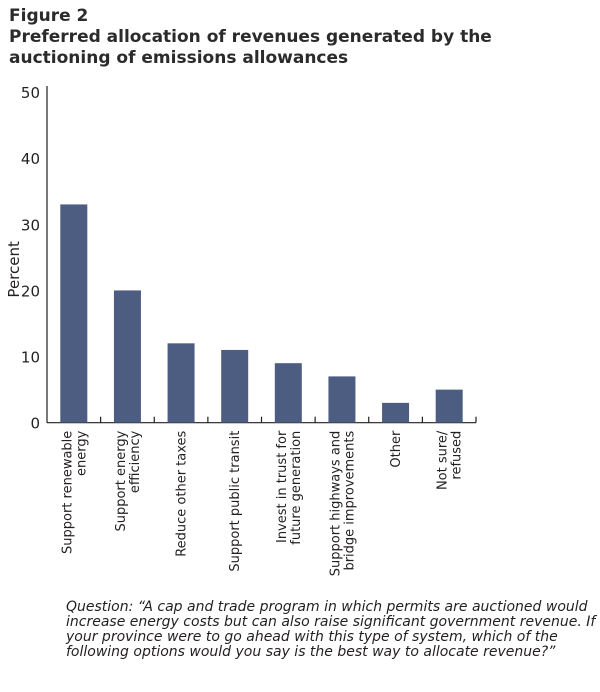 Image resolution: width=600 pixels, height=692 pixels. I want to click on x-tick-label-line: future generation, so click(296, 488).